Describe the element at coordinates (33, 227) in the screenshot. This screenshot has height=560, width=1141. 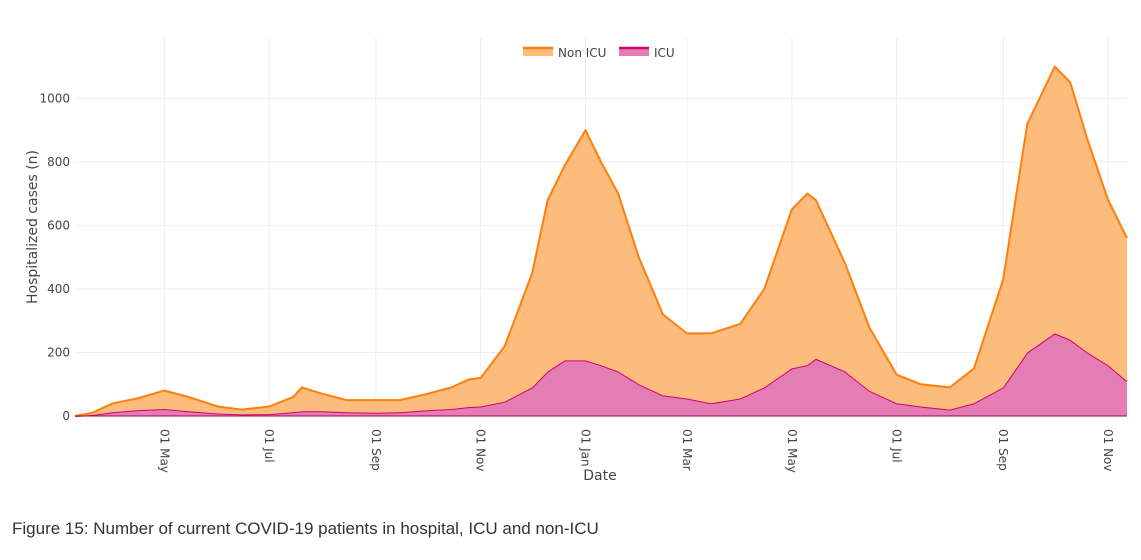
I see `y-axis-title: Hospitalized cases (n)` at that location.